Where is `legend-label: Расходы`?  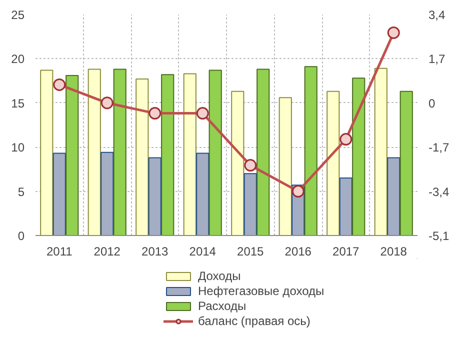 legend-label: Расходы is located at coordinates (222, 306).